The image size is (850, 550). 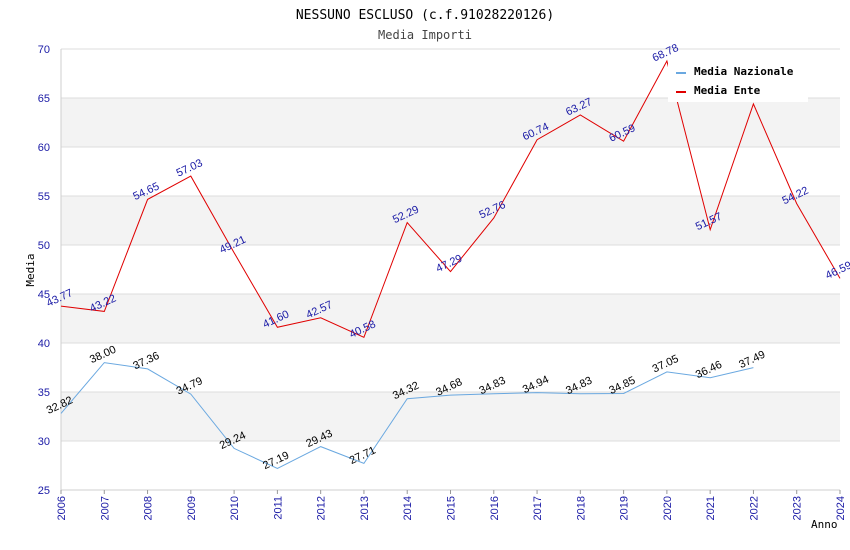 What do you see at coordinates (668, 508) in the screenshot?
I see `x-tick-label: 2020` at bounding box center [668, 508].